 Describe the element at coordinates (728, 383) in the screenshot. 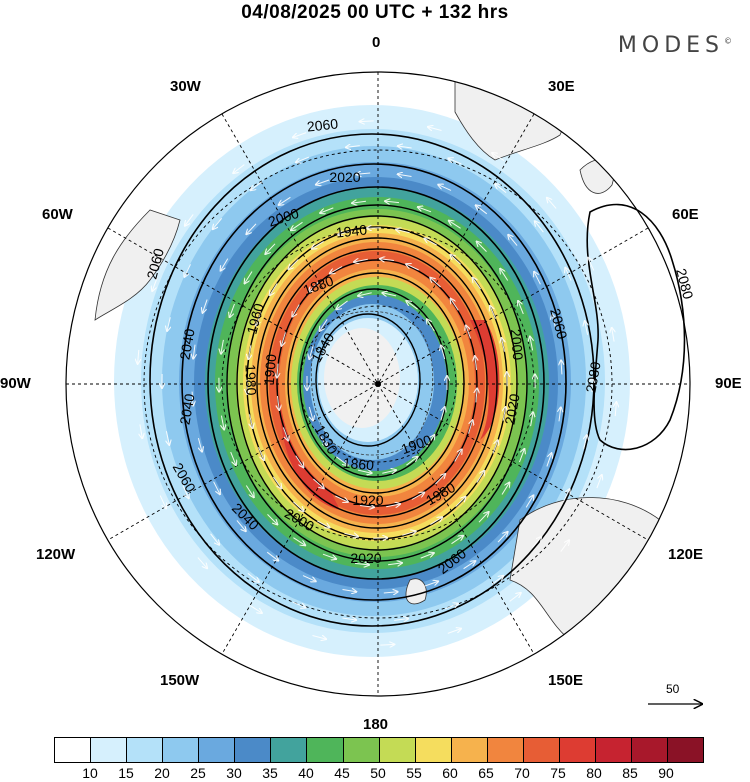

I see `lon-label-90e: 90E` at that location.